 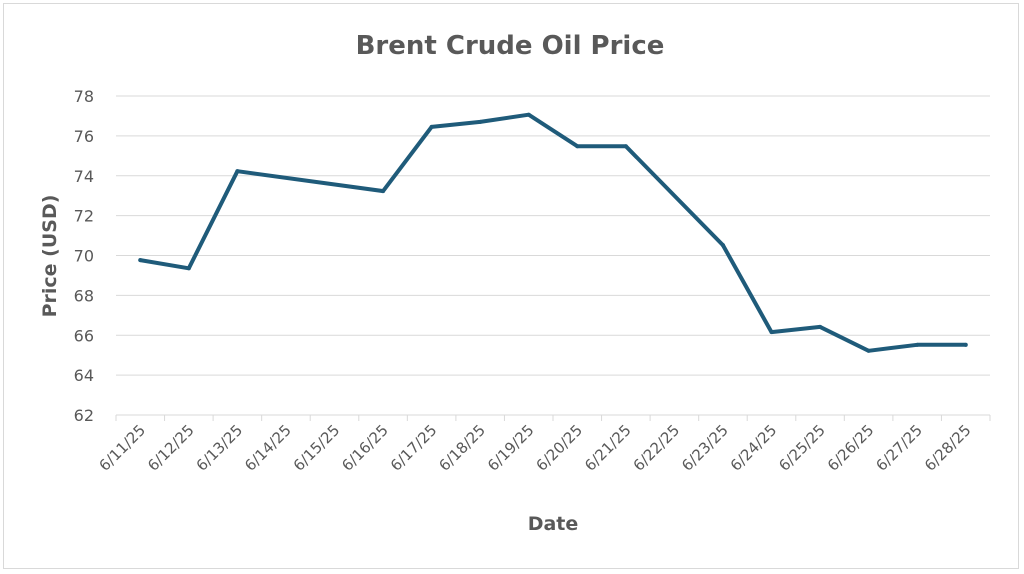 What do you see at coordinates (84, 176) in the screenshot?
I see `y-tick-label: 74` at bounding box center [84, 176].